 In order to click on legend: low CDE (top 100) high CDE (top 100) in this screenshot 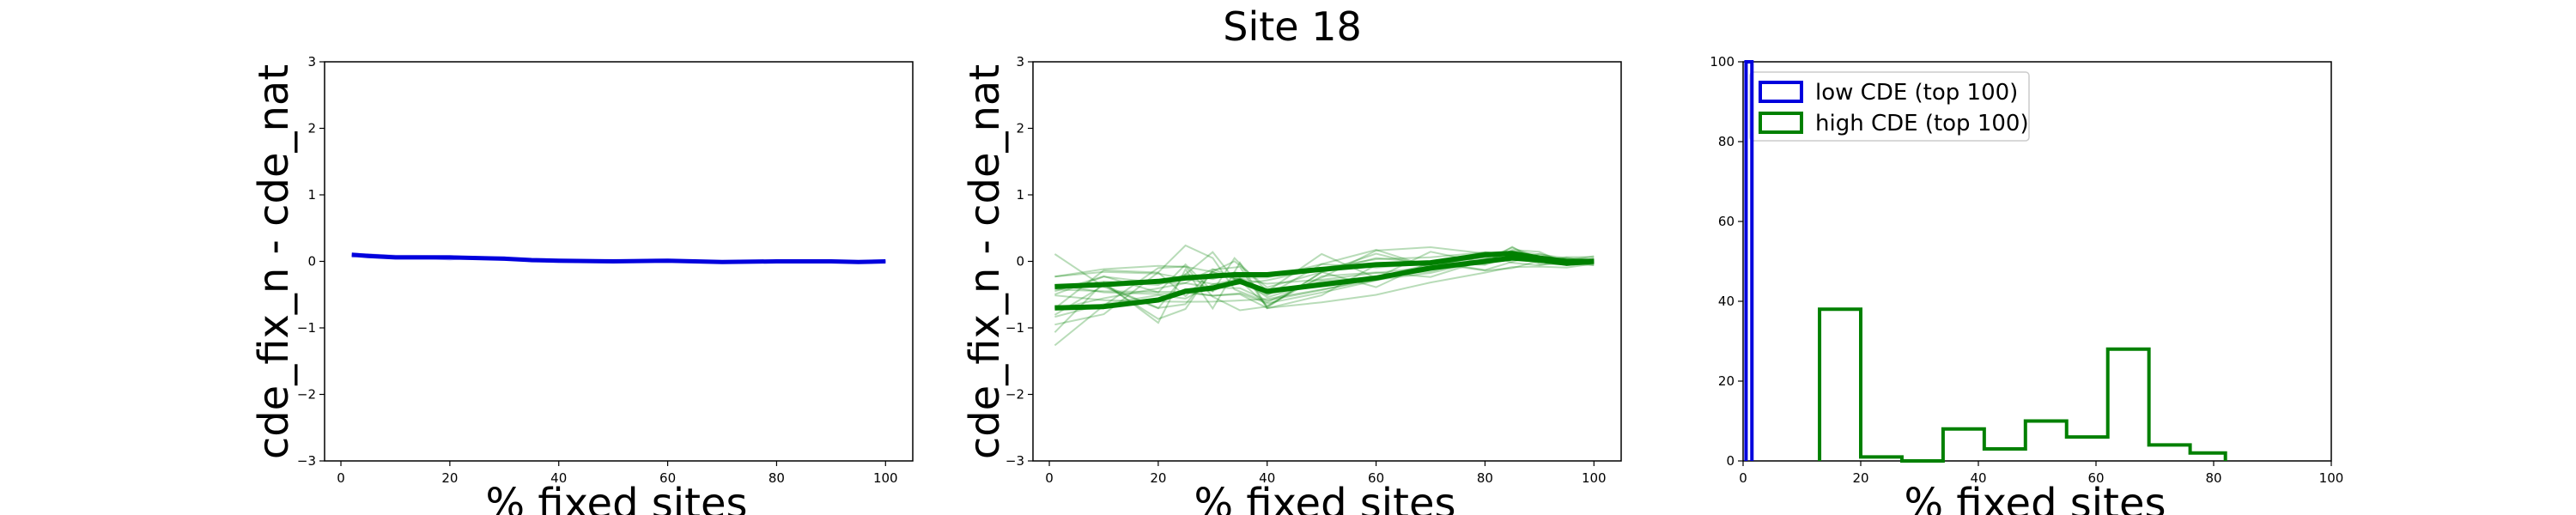, I will do `click(1889, 106)`.